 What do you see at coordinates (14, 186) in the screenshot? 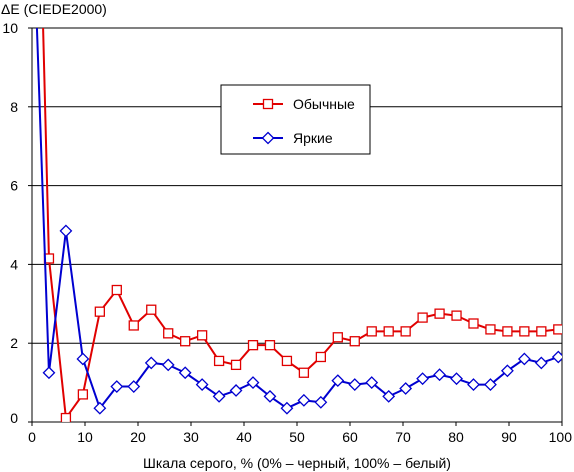
I see `y-tick-label: 6` at bounding box center [14, 186].